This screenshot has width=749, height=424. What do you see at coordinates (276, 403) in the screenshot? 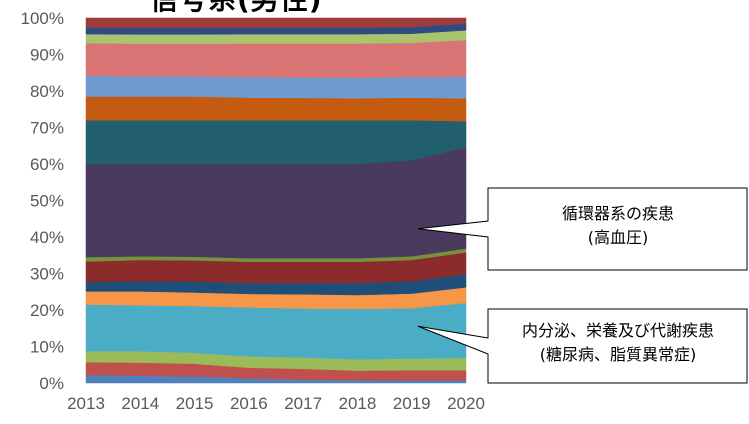
I see `x-axis: 2013 2014 2015 2016 2017 2018 2019 2020` at bounding box center [276, 403].